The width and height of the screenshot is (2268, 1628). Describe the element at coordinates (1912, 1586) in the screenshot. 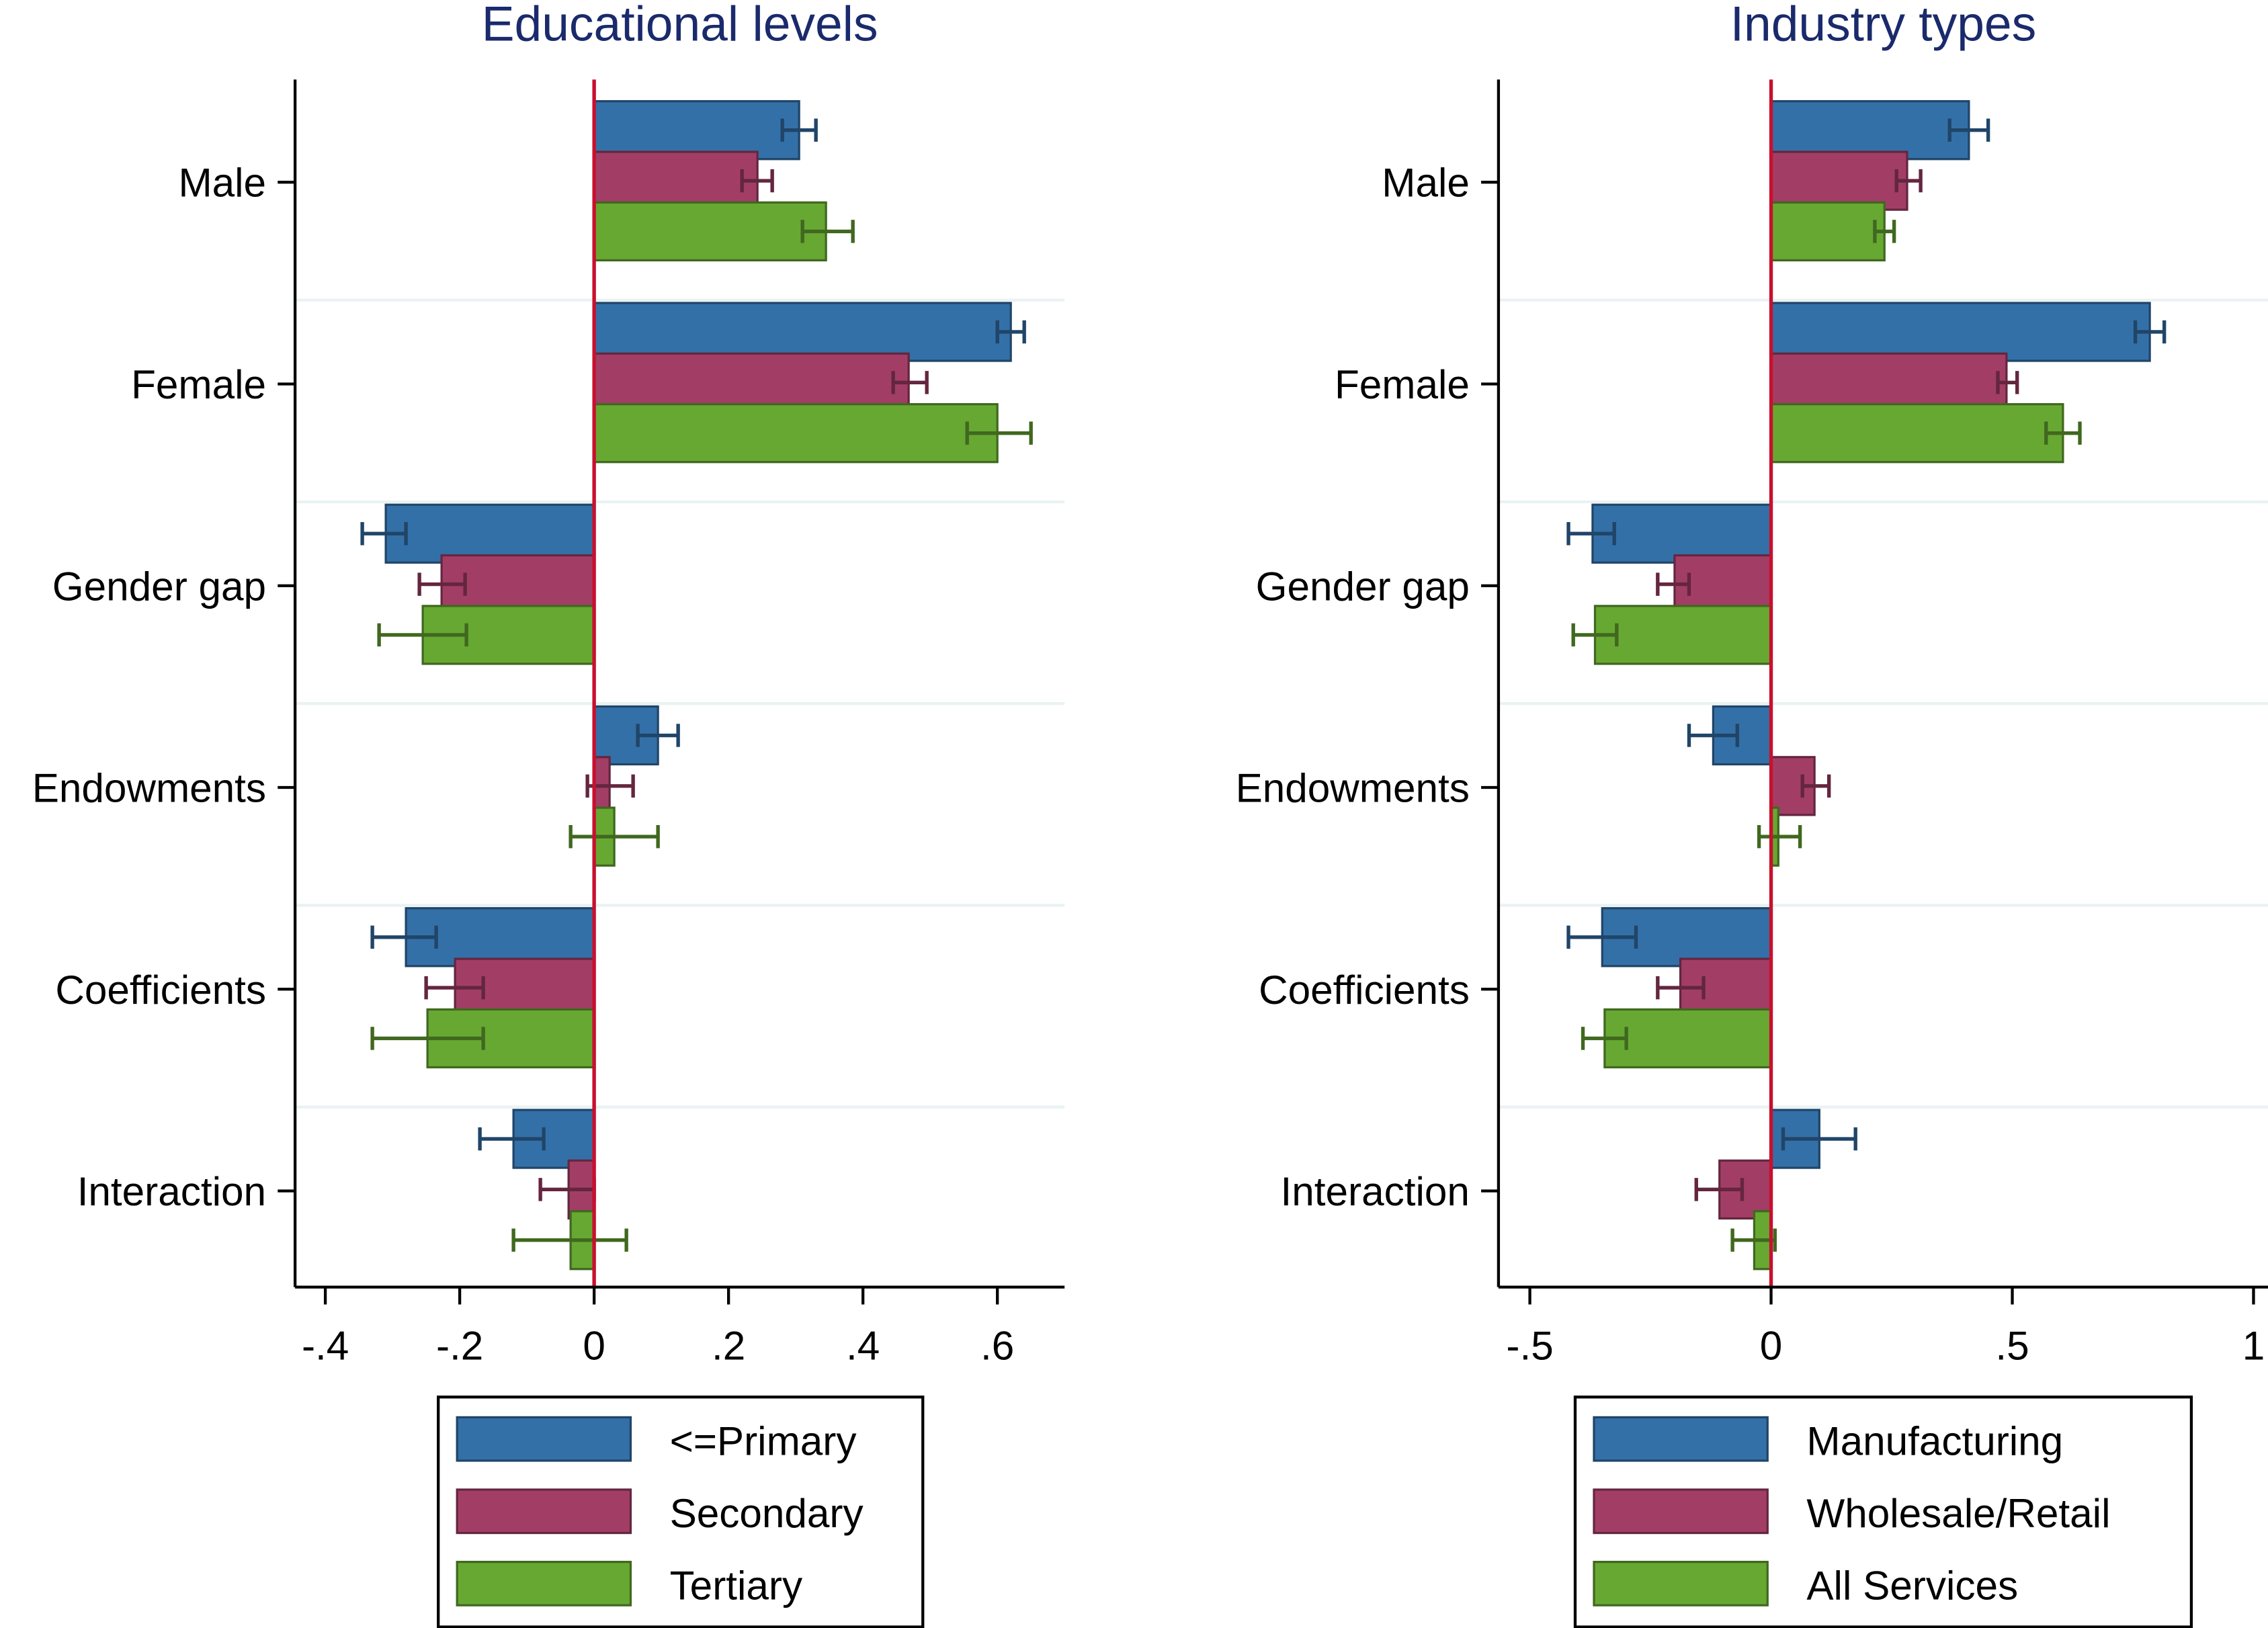

I see `legend-label: All Services` at that location.